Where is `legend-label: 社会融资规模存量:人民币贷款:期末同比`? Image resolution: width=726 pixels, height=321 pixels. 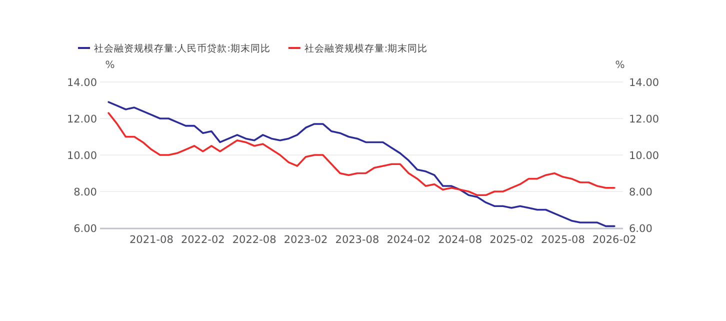 legend-label: 社会融资规模存量:人民币贷款:期末同比 is located at coordinates (182, 48).